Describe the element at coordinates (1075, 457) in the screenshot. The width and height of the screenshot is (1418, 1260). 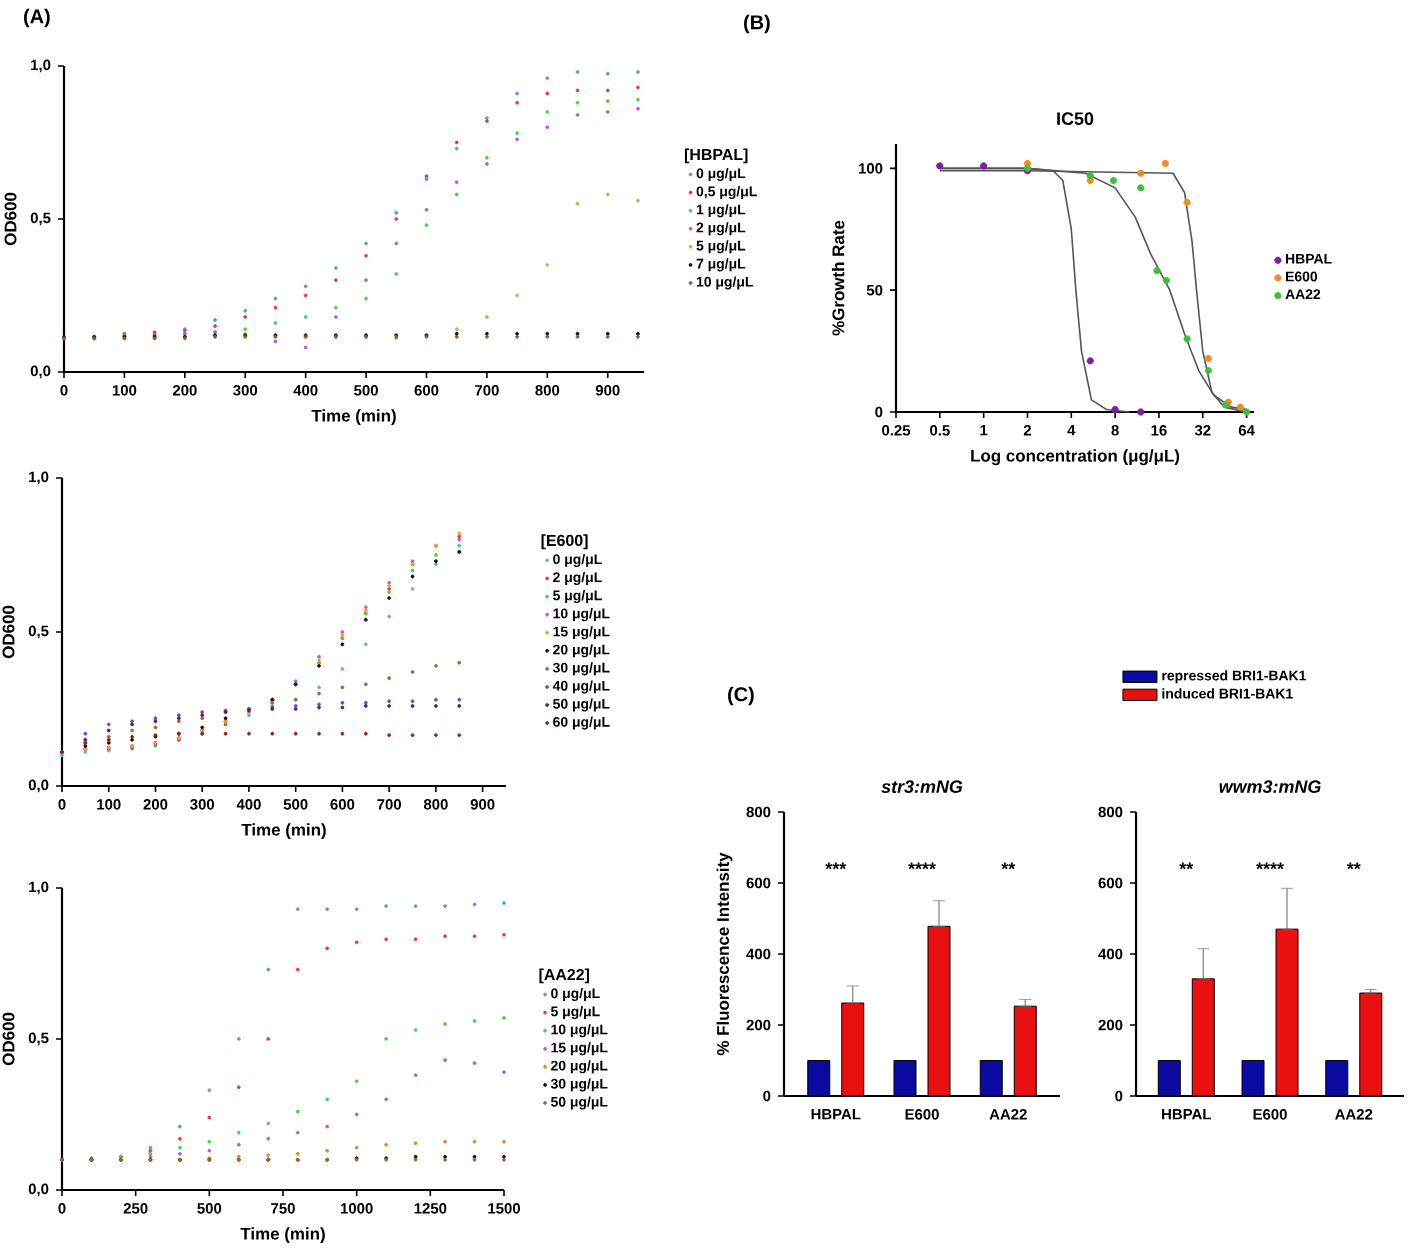
I see `x-axis-title: Log concentration (μg/μL)` at that location.